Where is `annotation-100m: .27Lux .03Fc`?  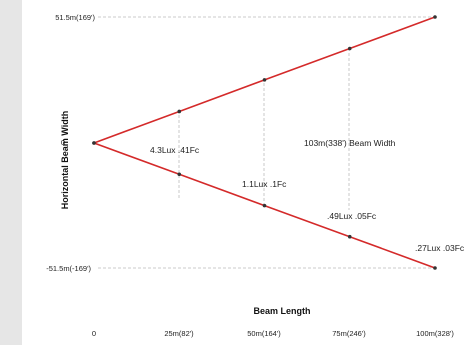
annotation-100m: .27Lux .03Fc is located at coordinates (440, 248).